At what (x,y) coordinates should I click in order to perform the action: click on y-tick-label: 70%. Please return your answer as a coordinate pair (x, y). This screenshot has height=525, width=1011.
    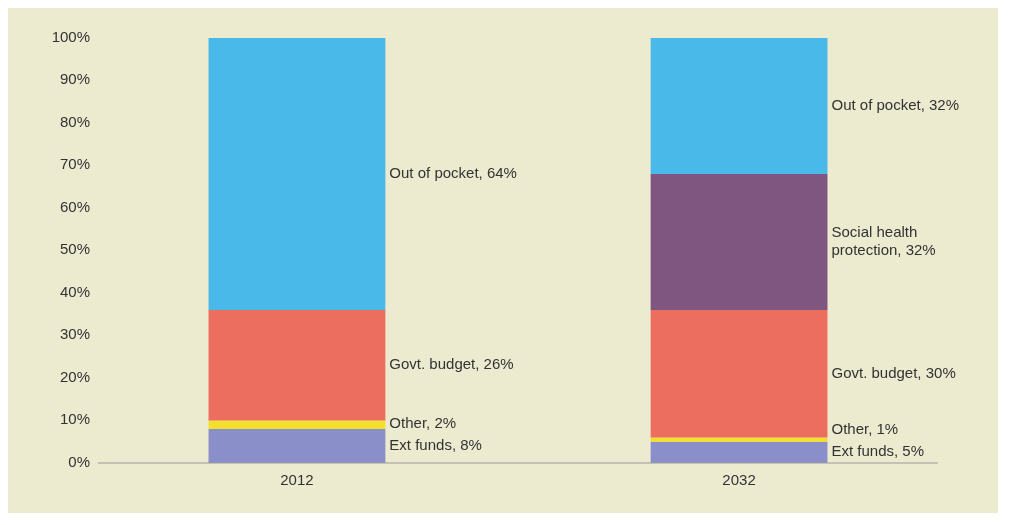
    Looking at the image, I should click on (74, 164).